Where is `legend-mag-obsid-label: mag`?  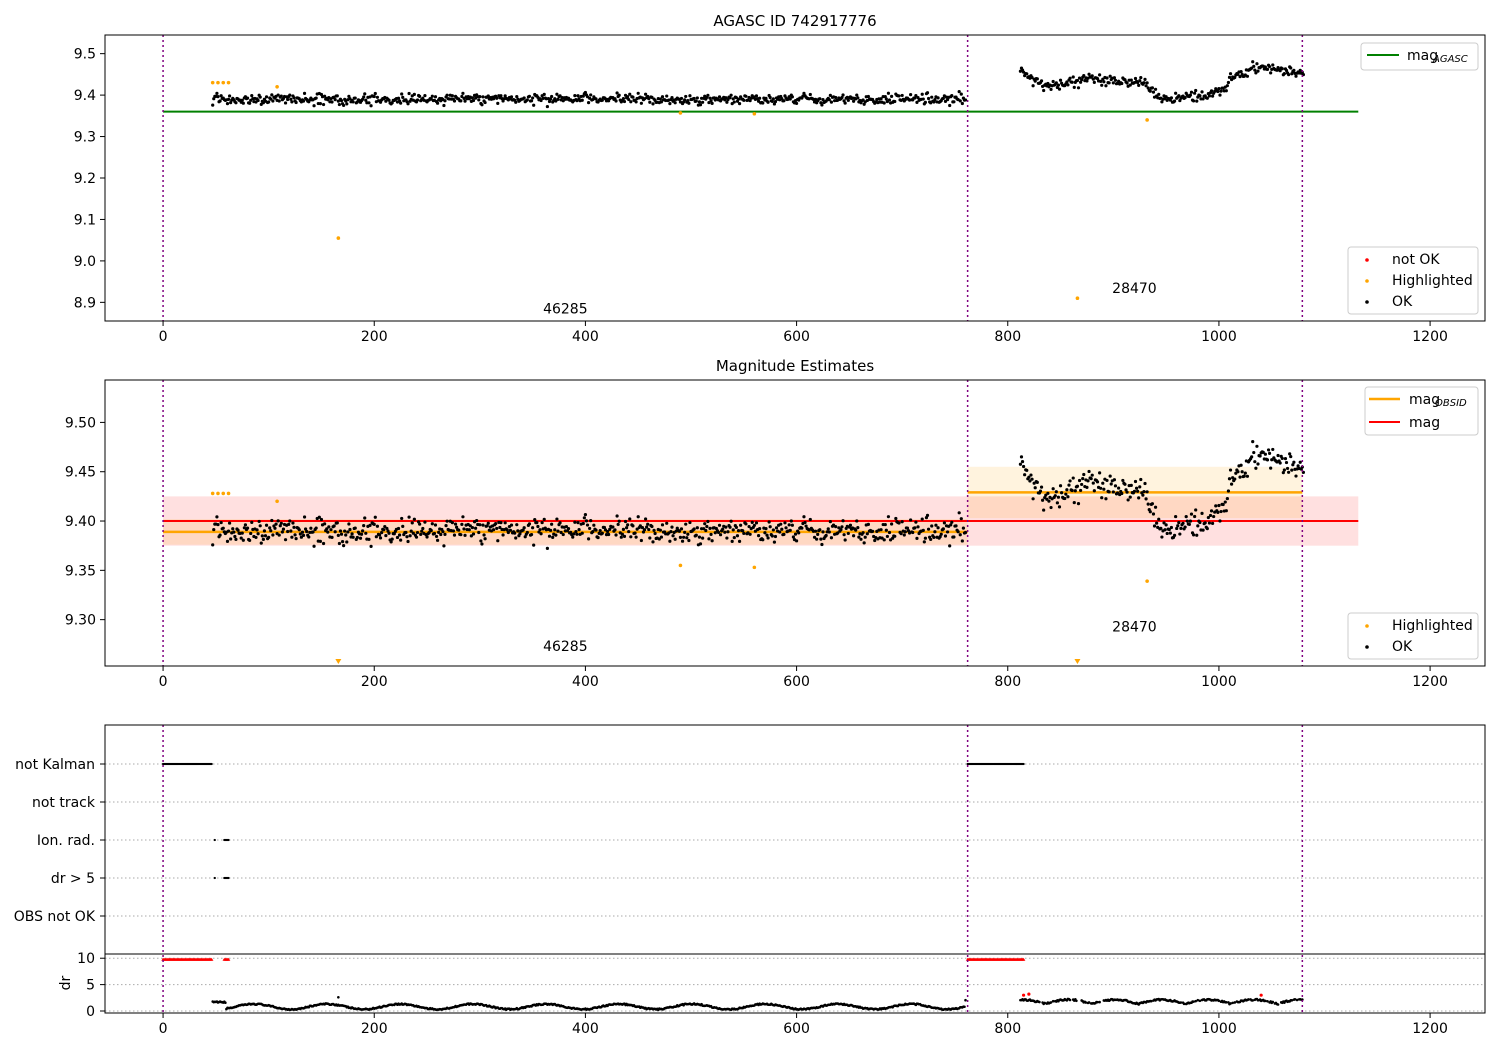 legend-mag-obsid-label: mag is located at coordinates (1424, 400).